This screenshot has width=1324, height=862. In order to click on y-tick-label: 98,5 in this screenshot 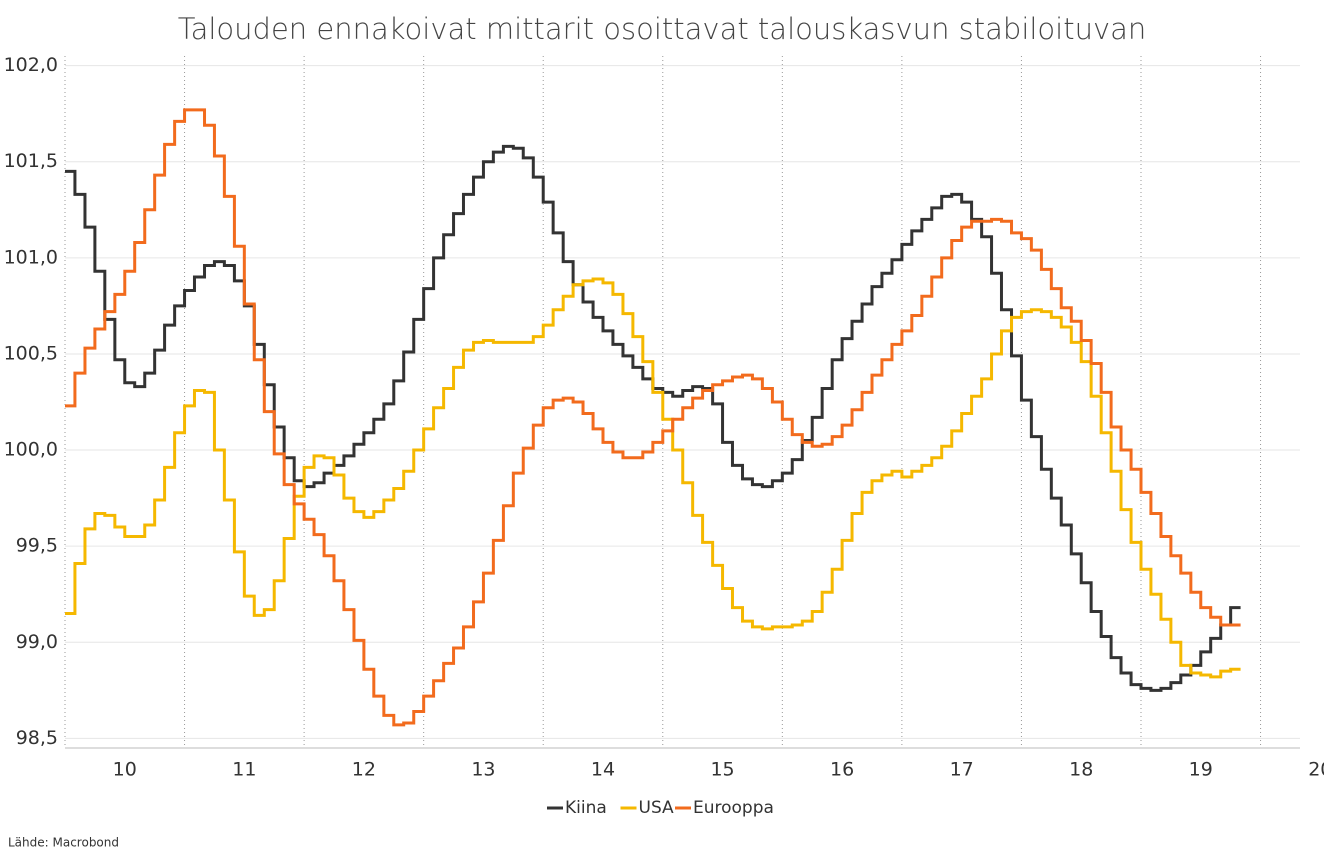, I will do `click(37, 738)`.